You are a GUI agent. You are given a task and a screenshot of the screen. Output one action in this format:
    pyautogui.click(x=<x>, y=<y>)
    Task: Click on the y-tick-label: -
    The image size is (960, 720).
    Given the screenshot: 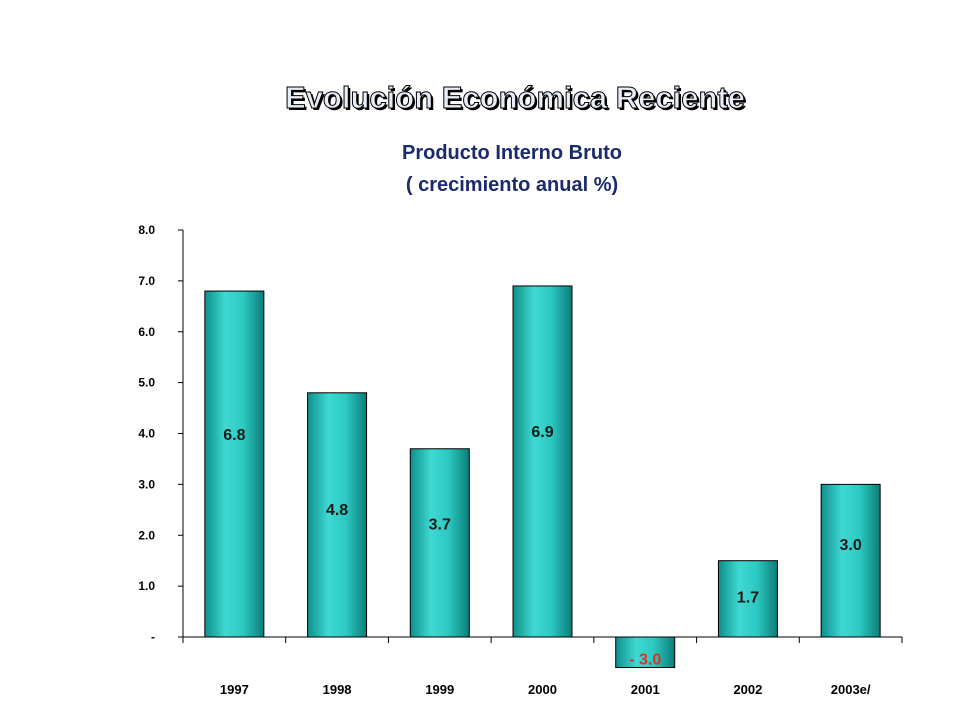 What is the action you would take?
    pyautogui.click(x=153, y=637)
    